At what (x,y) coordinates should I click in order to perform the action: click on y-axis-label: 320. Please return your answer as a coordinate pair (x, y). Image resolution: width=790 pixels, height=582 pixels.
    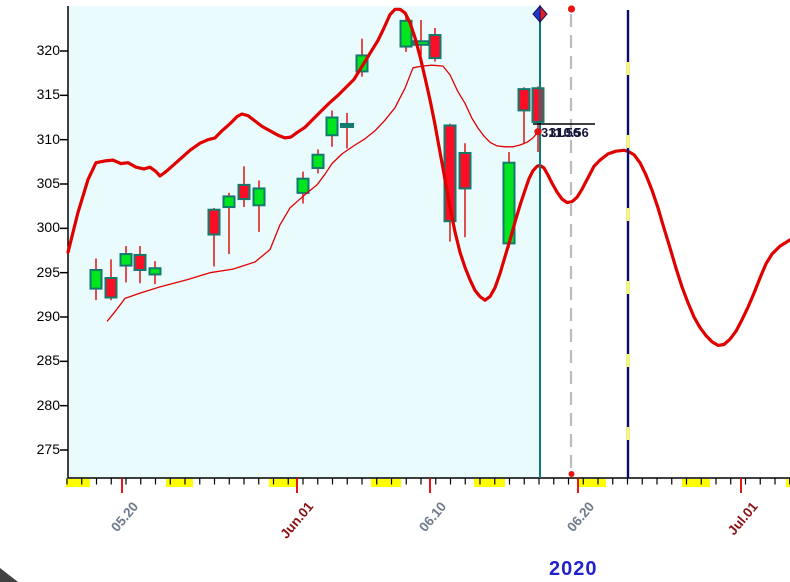
    Looking at the image, I should click on (48, 50).